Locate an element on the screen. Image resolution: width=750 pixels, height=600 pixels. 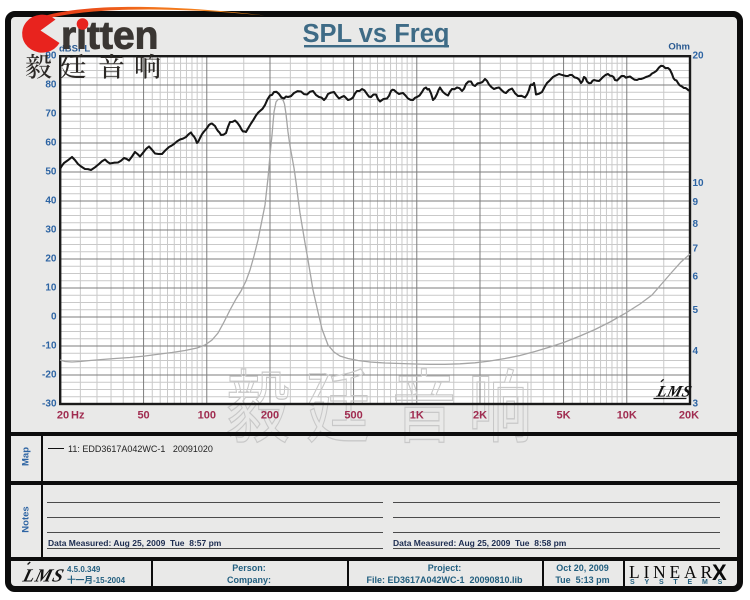
svg-text: Ohm is located at coordinates (679, 47).